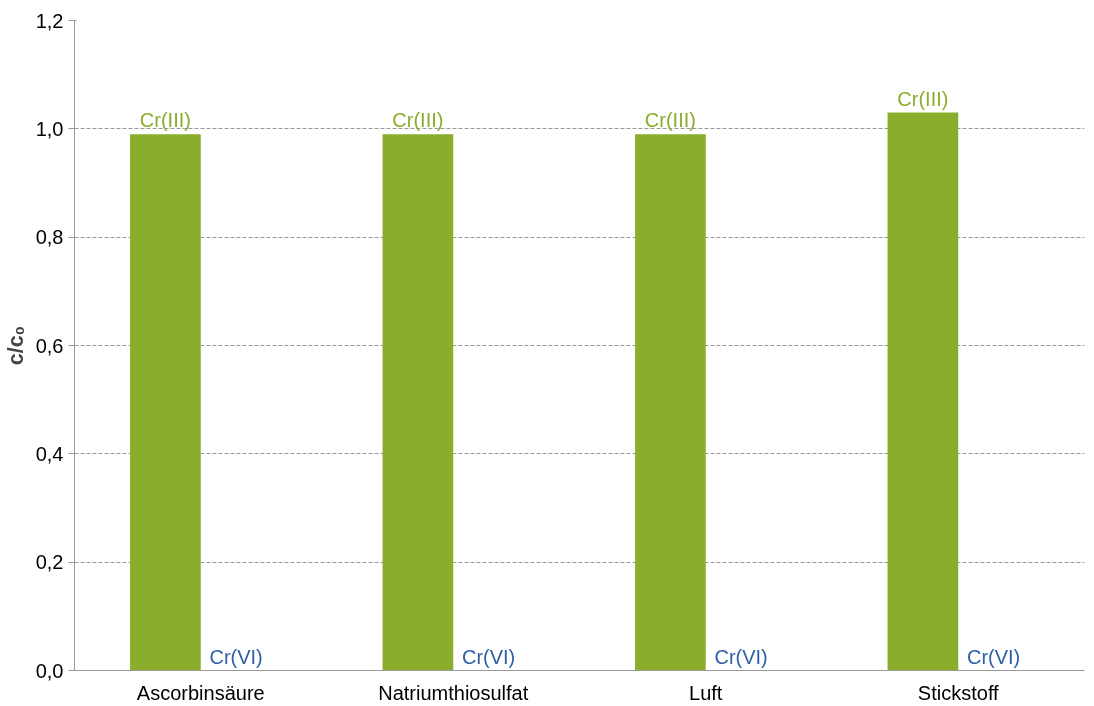  What do you see at coordinates (49, 453) in the screenshot?
I see `y-tick-label: 0,4` at bounding box center [49, 453].